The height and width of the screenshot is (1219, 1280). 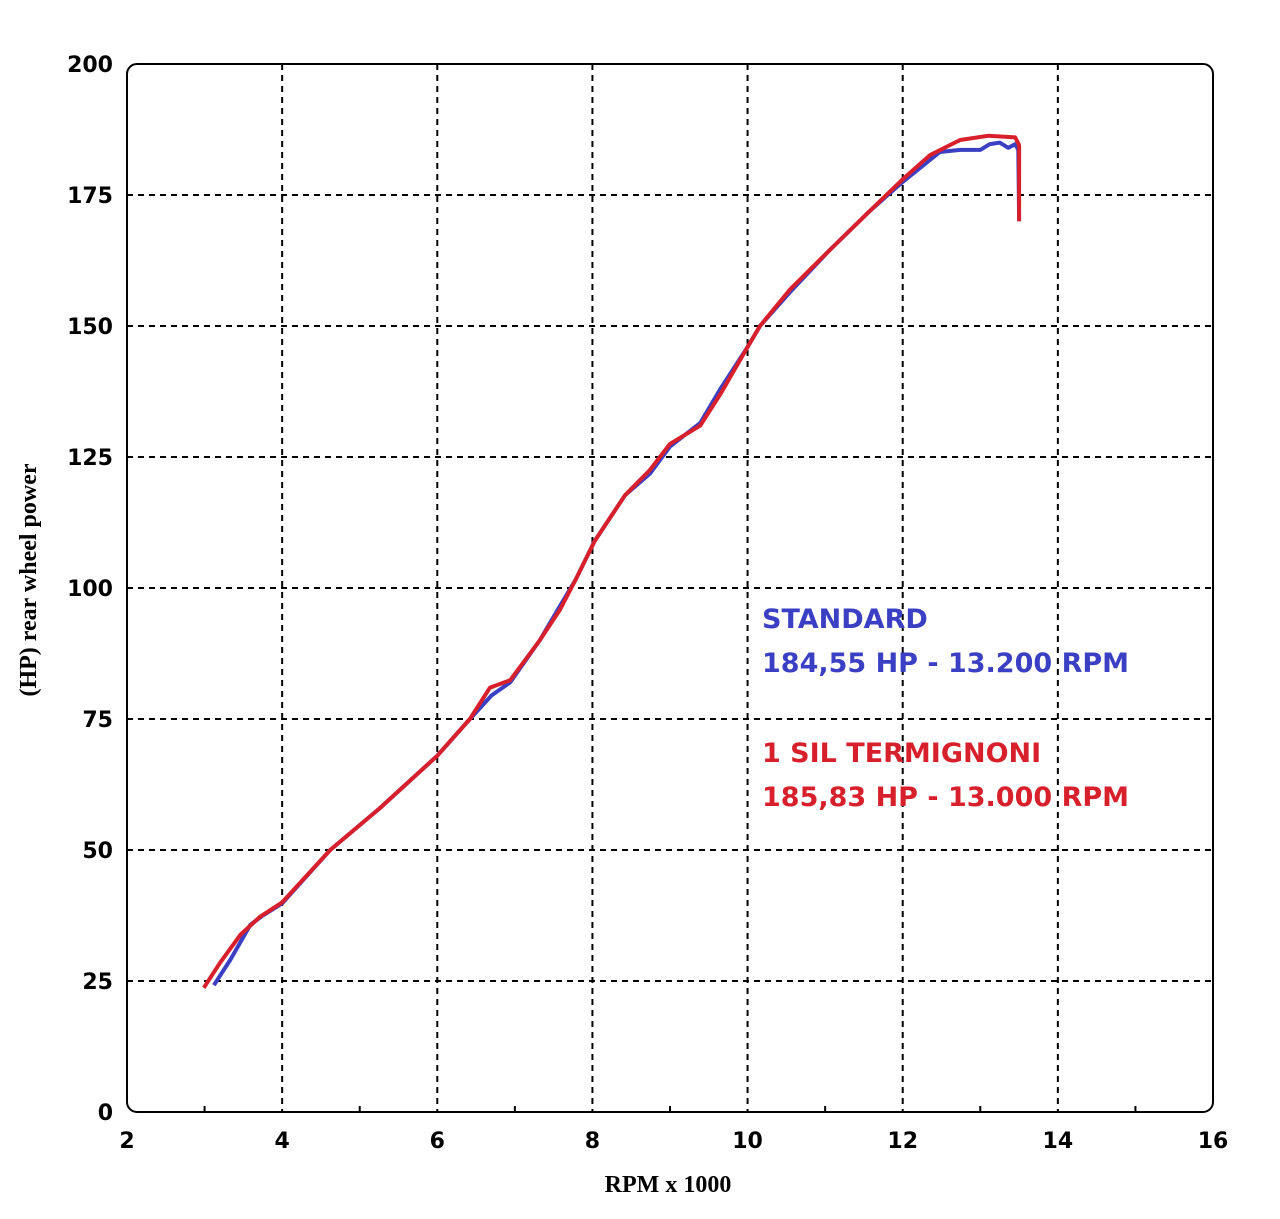 I want to click on y-tick-label: 200, so click(x=90, y=65).